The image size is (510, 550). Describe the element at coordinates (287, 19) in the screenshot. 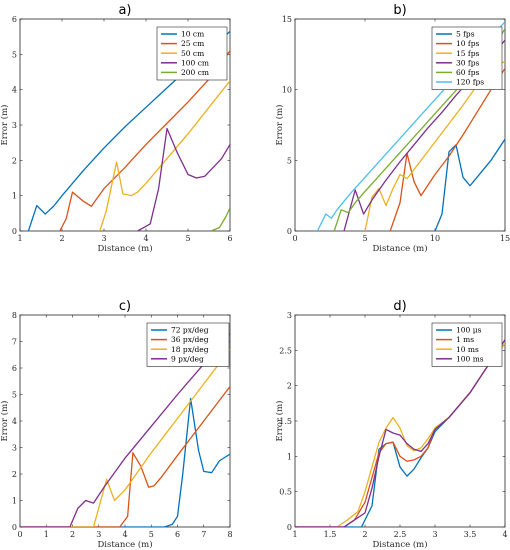

I see `y-tick-label: 15` at that location.